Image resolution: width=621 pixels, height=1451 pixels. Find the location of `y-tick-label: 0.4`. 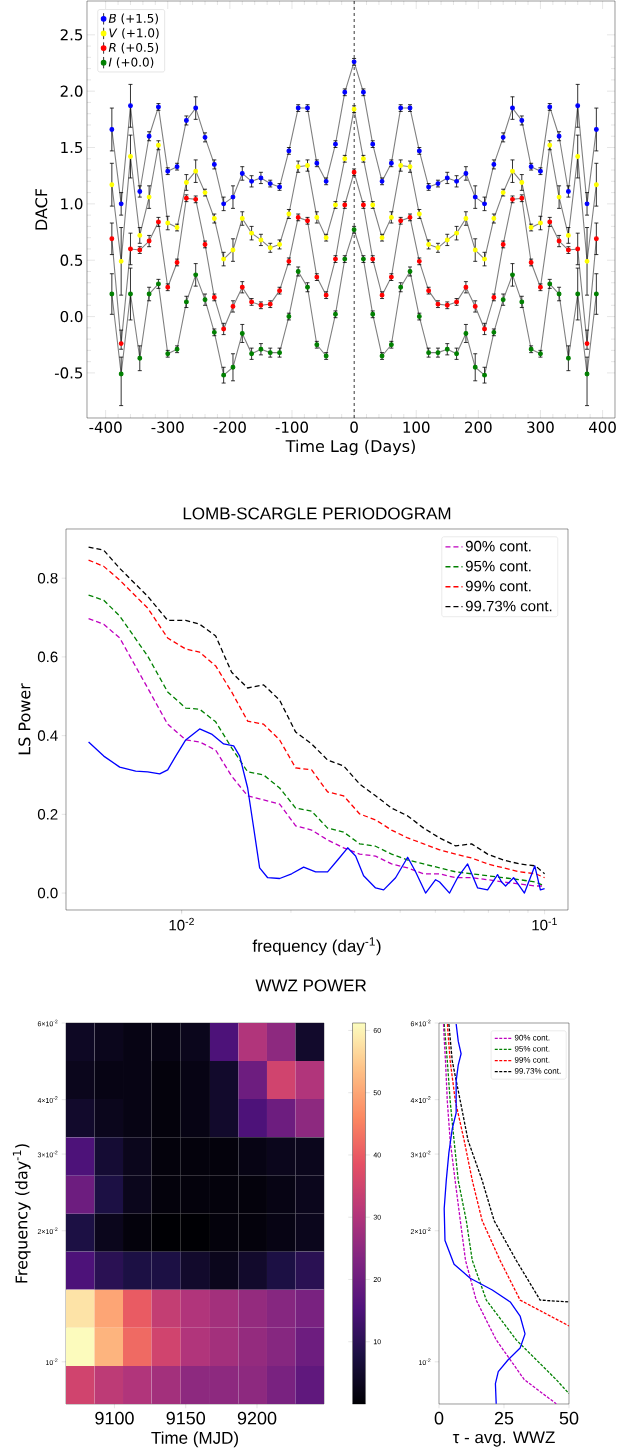

y-tick-label: 0.4 is located at coordinates (47, 735).